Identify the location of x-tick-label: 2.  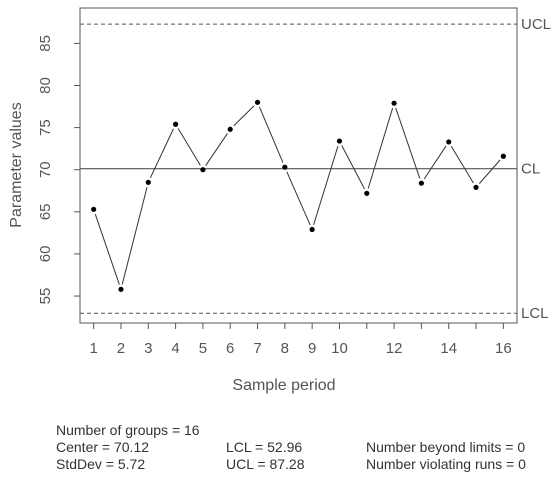
(121, 348).